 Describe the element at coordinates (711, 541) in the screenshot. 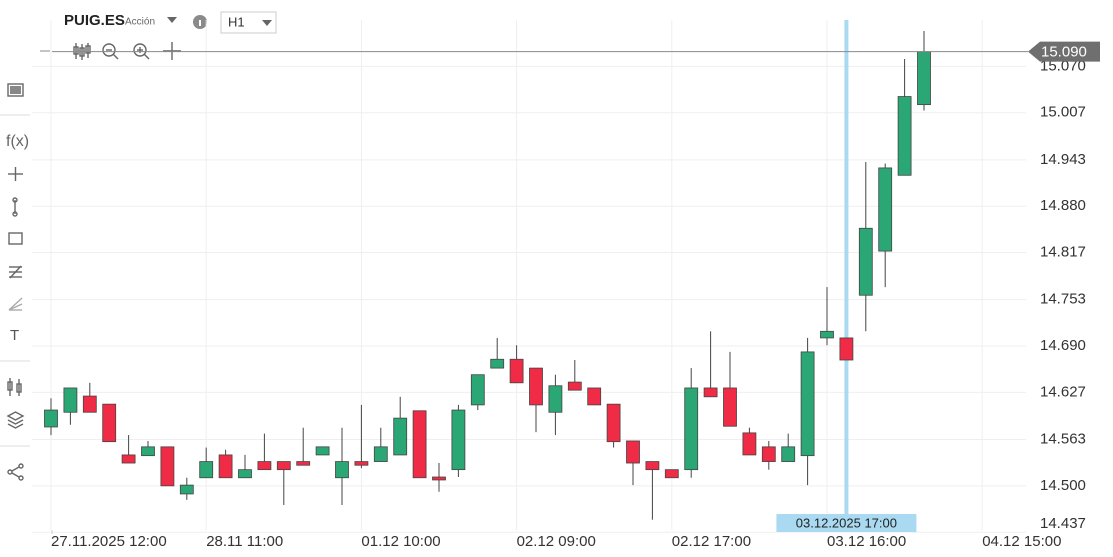

I see `x-tick-label: 02.12 17:00` at that location.